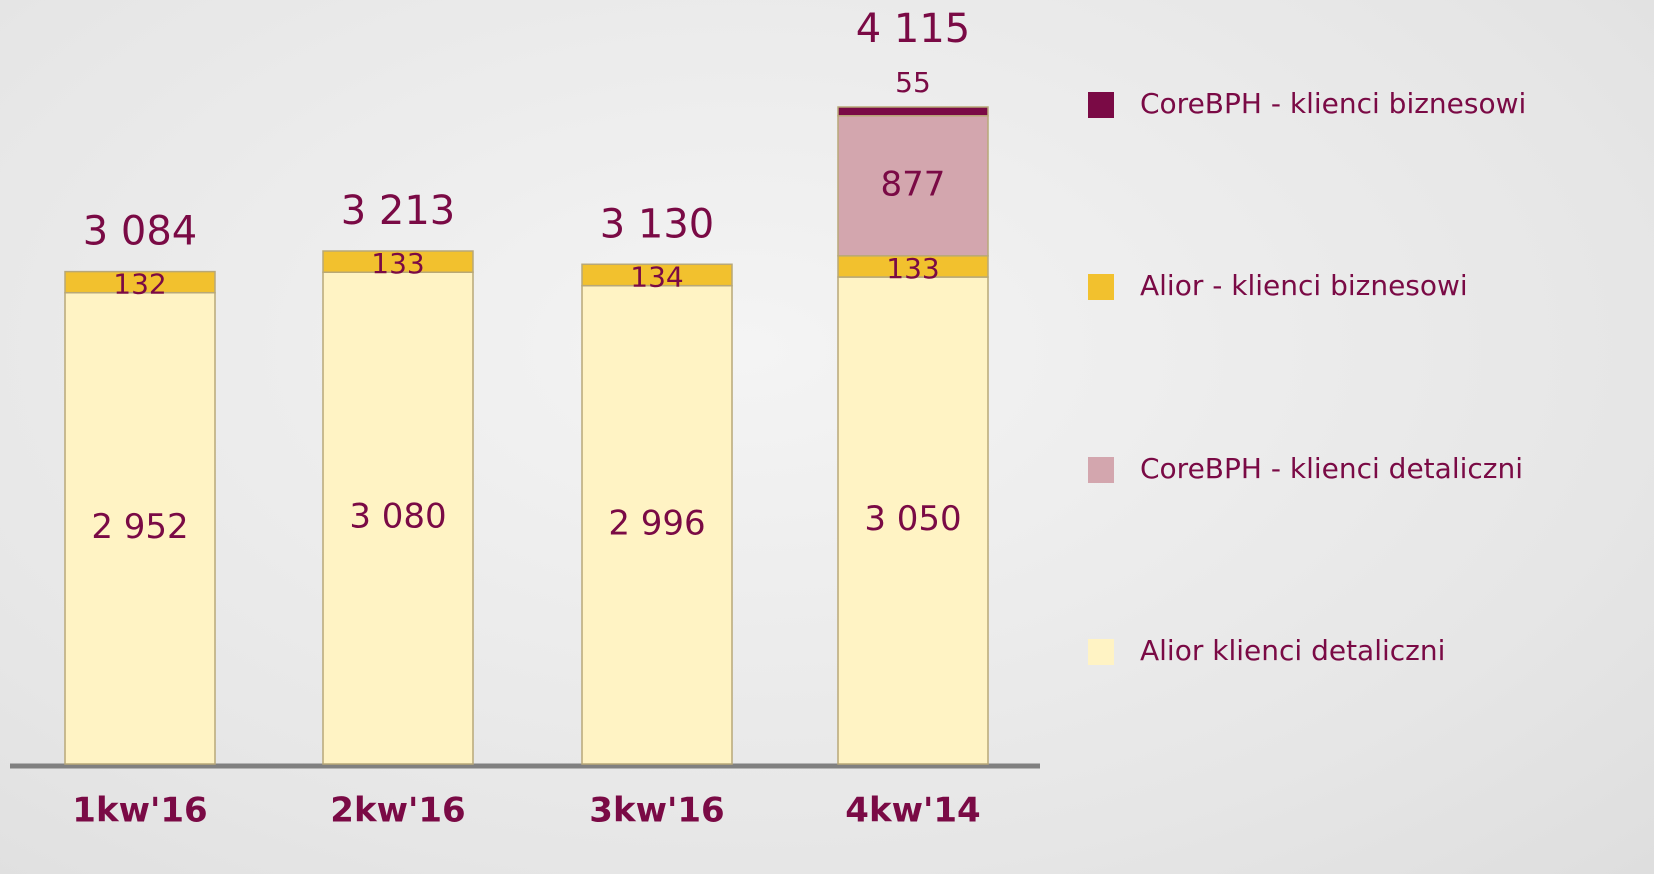 This screenshot has width=1654, height=874. Describe the element at coordinates (656, 811) in the screenshot. I see `x-tick-label: 3kw'16` at that location.